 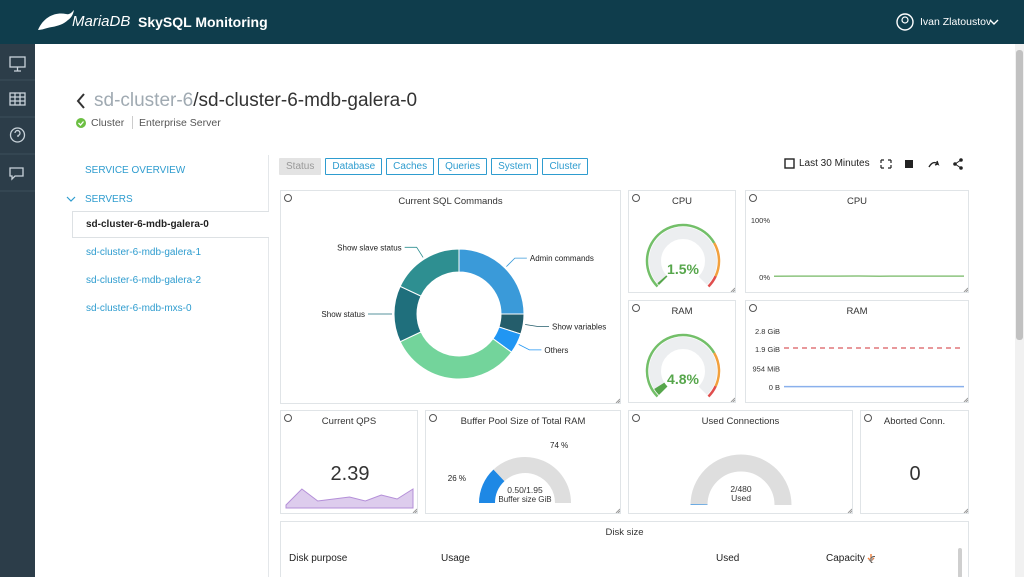 What do you see at coordinates (139, 308) in the screenshot?
I see `server-link: sd-cluster-6-mdb-mxs-0` at bounding box center [139, 308].